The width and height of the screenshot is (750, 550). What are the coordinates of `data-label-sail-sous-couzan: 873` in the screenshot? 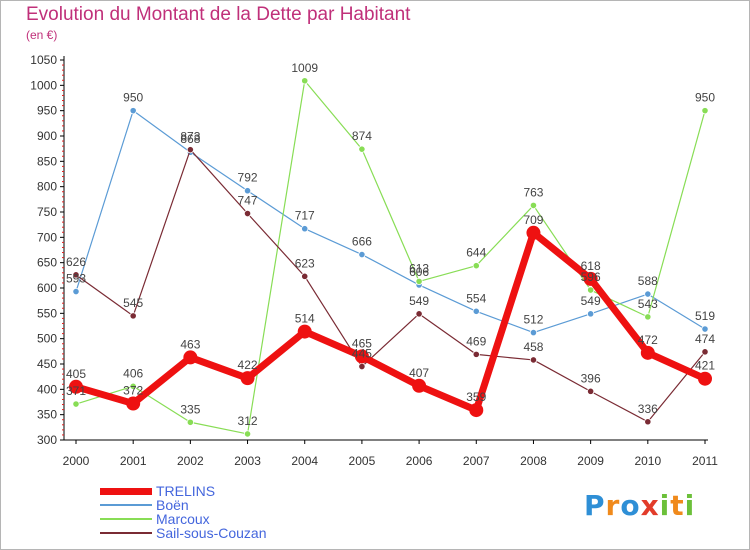 It's located at (190, 137).